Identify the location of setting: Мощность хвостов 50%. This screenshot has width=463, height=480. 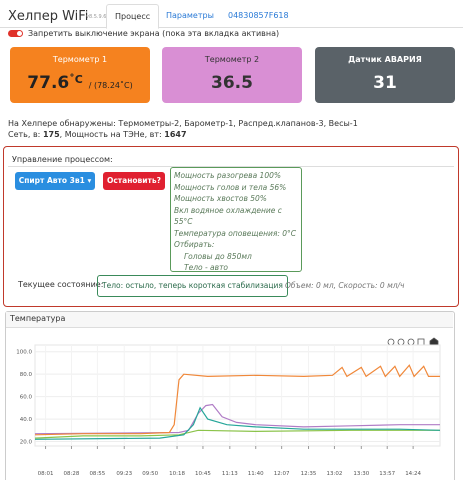
(220, 198).